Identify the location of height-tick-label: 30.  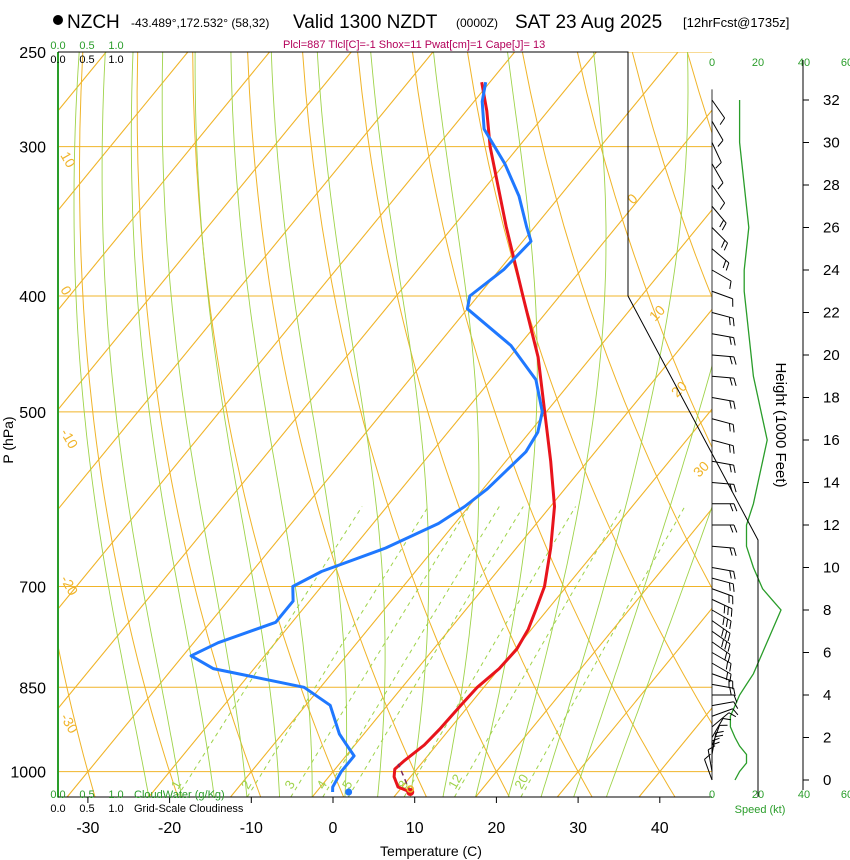
(831, 143).